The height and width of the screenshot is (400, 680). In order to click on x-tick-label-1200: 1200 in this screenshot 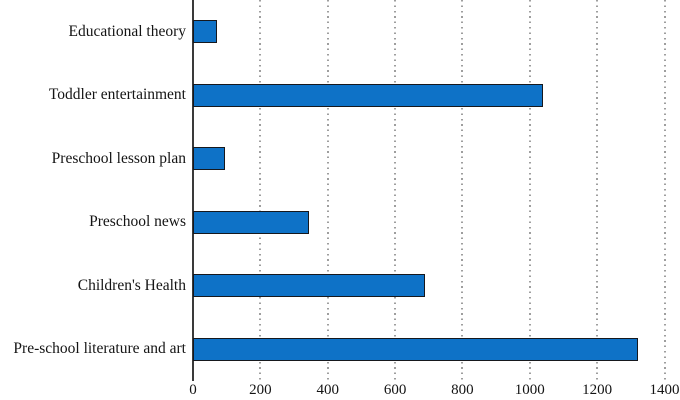, I will do `click(597, 390)`.